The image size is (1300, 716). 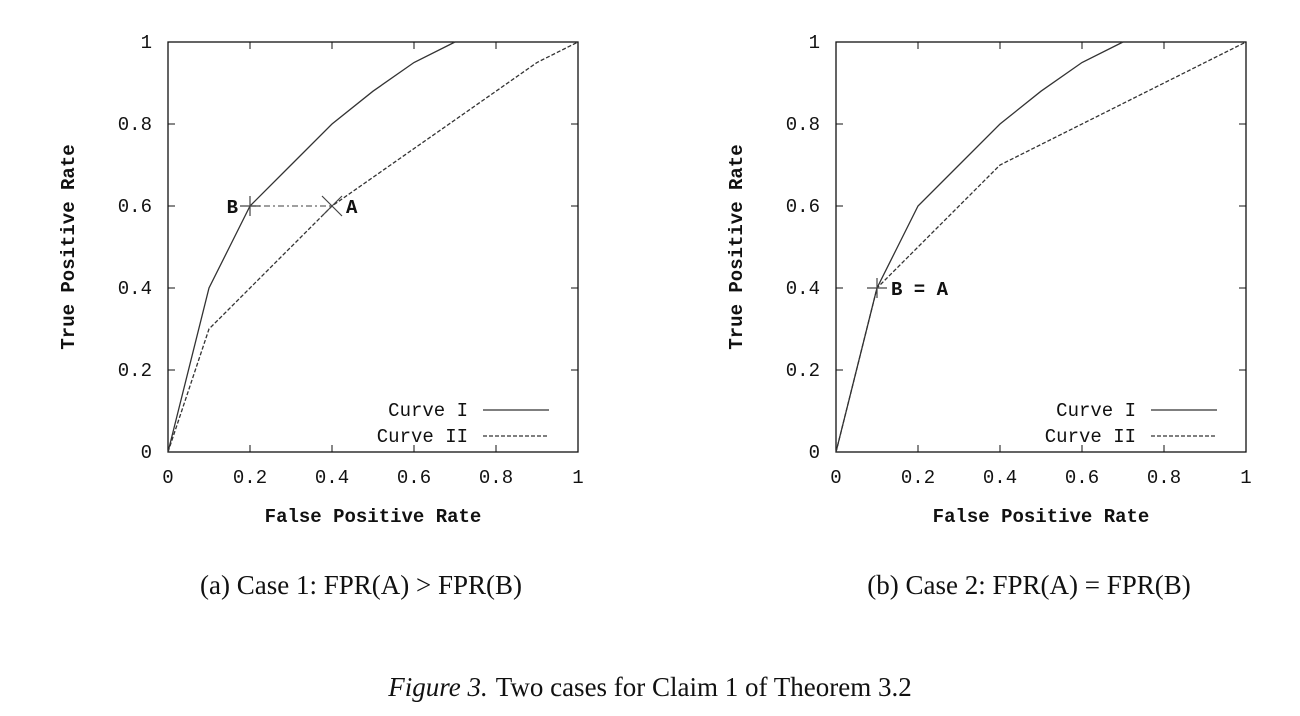 What do you see at coordinates (332, 206) in the screenshot?
I see `marker-cross` at bounding box center [332, 206].